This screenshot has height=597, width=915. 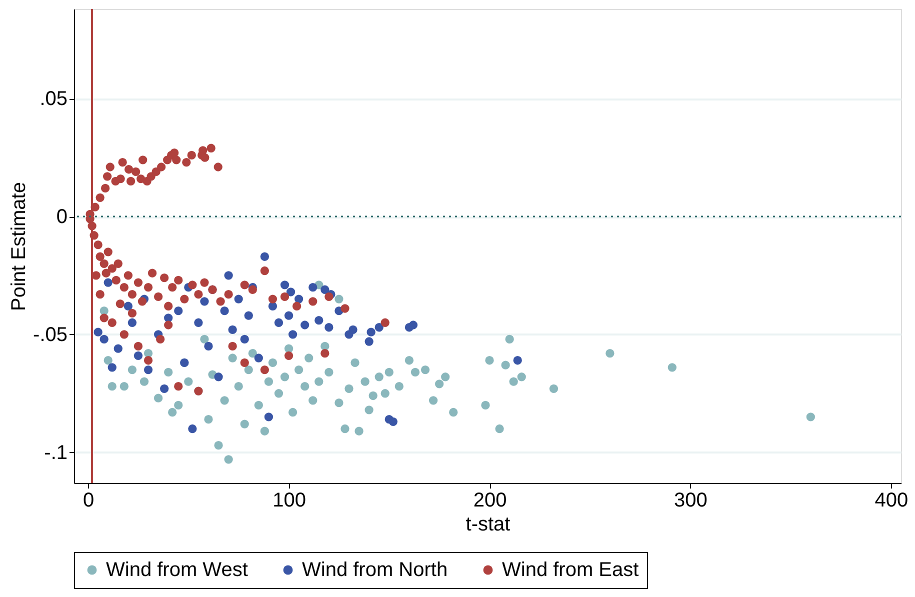 What do you see at coordinates (50, 335) in the screenshot?
I see `y-tick-label: -.05` at bounding box center [50, 335].